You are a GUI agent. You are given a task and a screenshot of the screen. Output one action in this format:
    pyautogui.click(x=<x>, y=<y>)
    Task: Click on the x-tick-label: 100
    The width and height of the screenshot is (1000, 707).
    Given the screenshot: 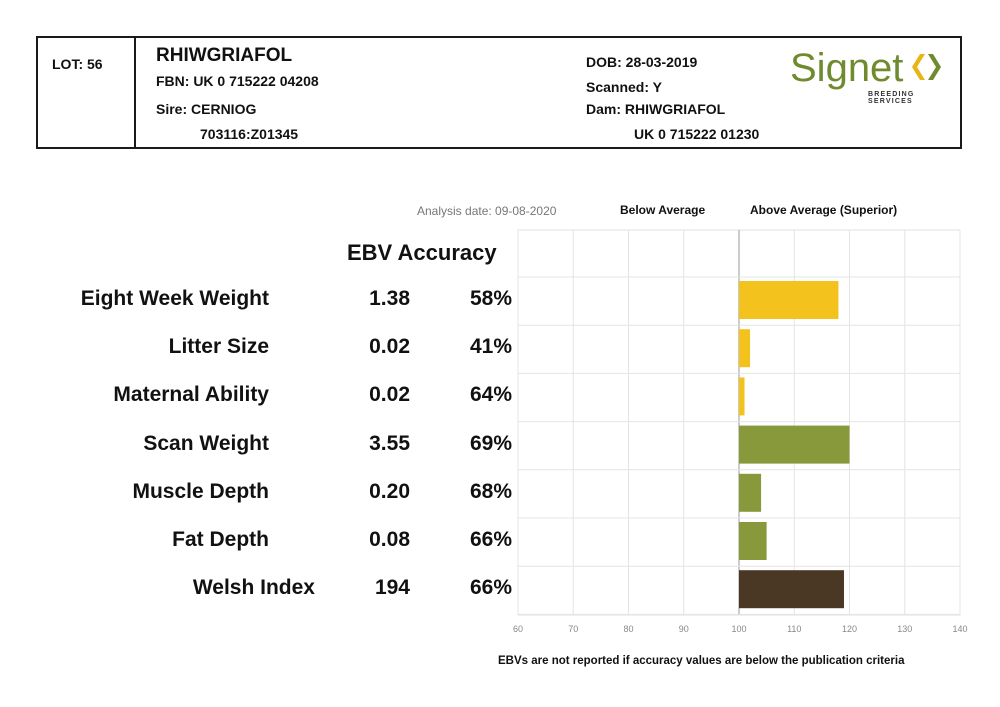 What is the action you would take?
    pyautogui.click(x=738, y=629)
    